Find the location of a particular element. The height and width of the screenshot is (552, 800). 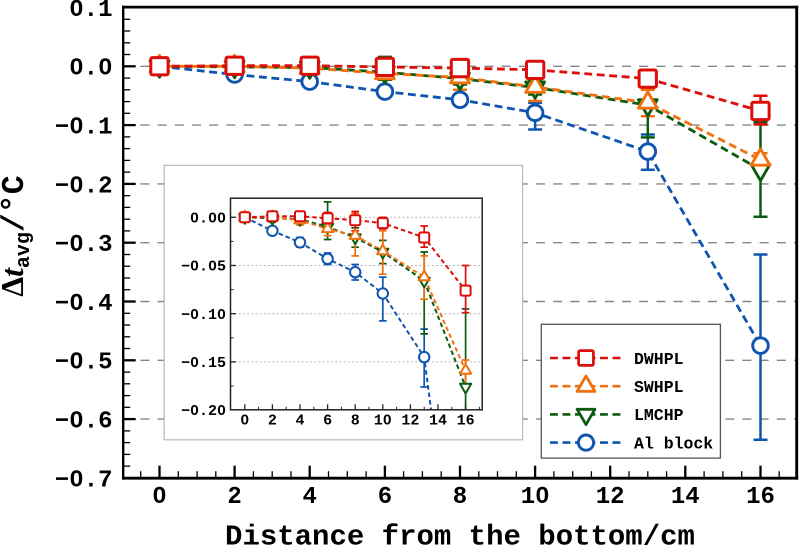

svg-text: −0.1 is located at coordinates (84, 128).